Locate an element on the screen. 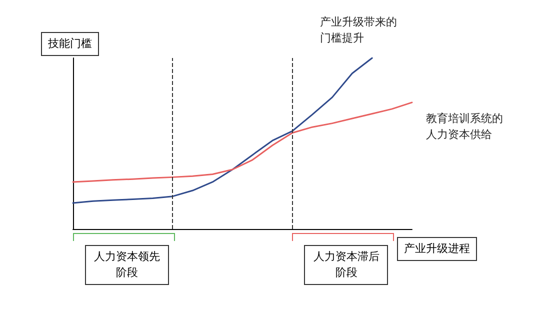  text: 产业升级带来的门槛提升 is located at coordinates (359, 30).